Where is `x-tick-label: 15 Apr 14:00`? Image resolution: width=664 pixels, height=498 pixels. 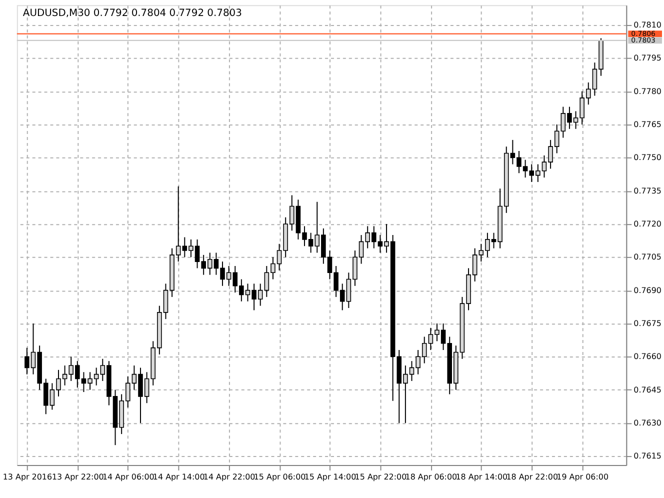
x-tick-label: 15 Apr 14:00 is located at coordinates (330, 477).